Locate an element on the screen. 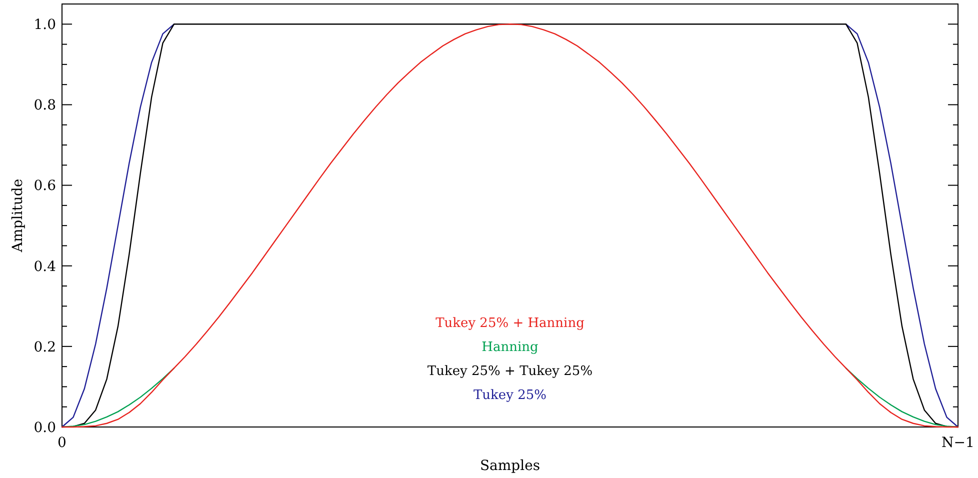  x-axis-title: Samples is located at coordinates (510, 466).